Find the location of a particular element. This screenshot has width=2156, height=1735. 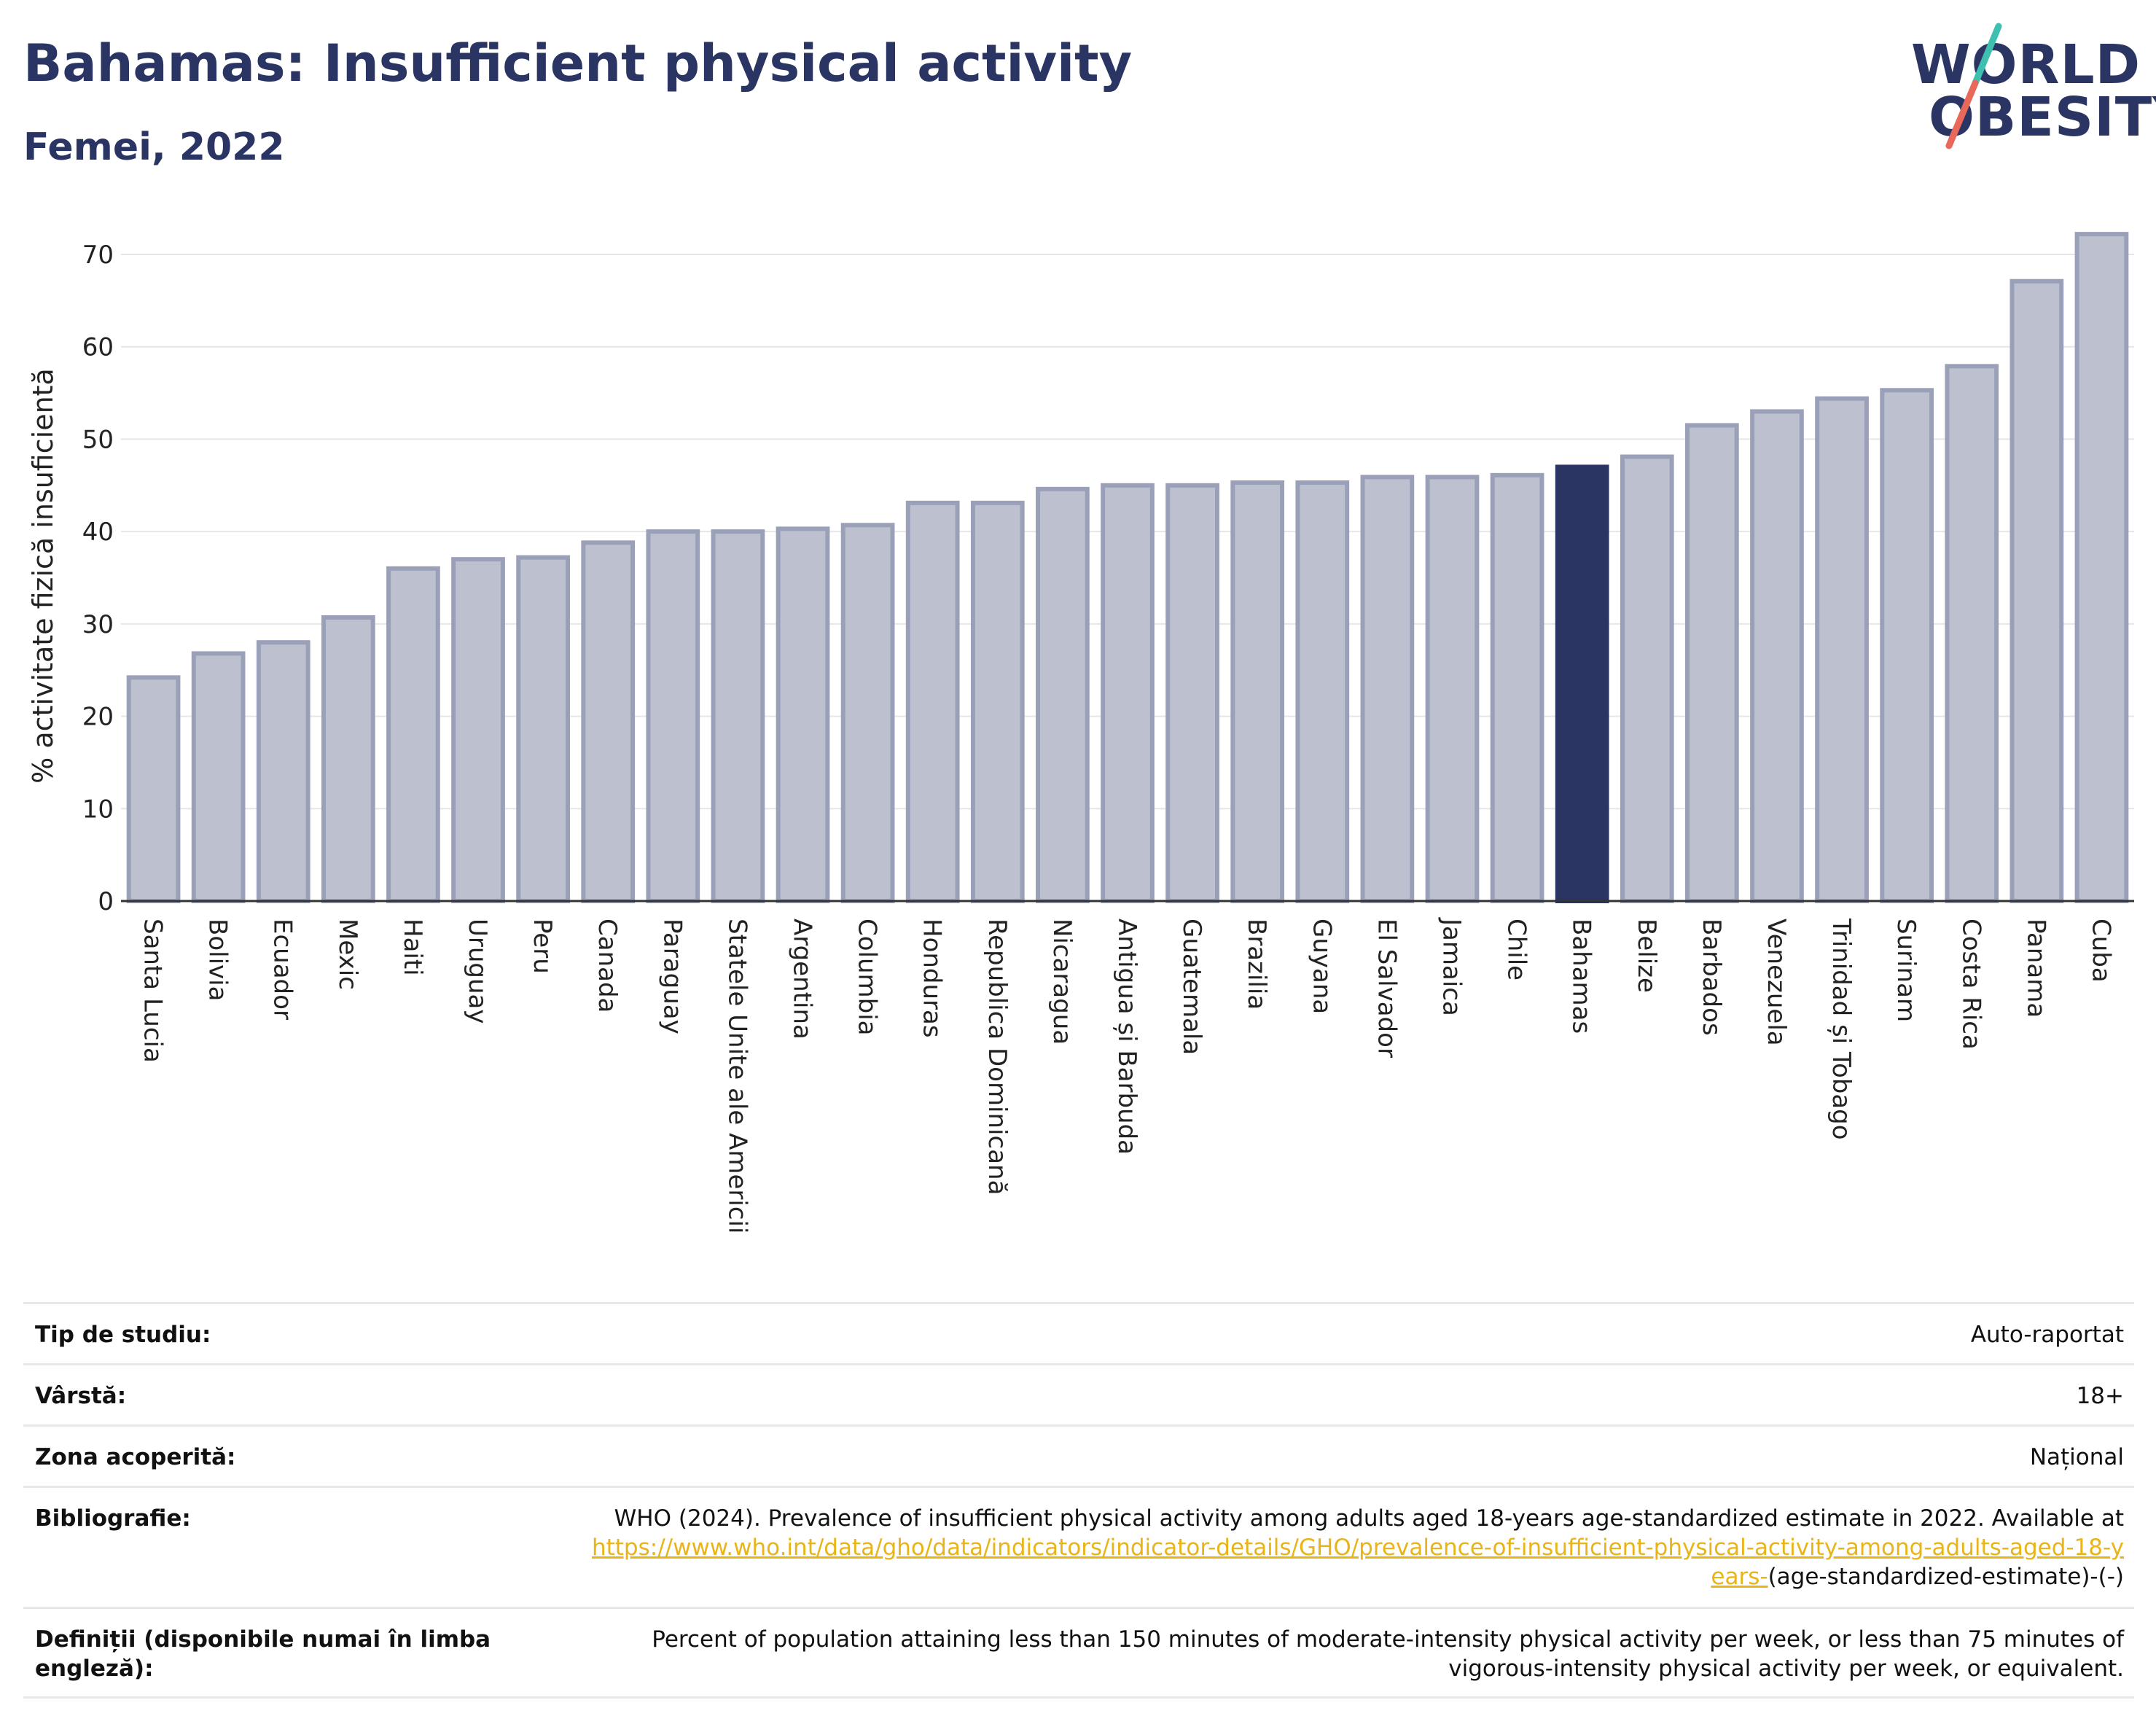

bar-el-salvador is located at coordinates (1388, 689).